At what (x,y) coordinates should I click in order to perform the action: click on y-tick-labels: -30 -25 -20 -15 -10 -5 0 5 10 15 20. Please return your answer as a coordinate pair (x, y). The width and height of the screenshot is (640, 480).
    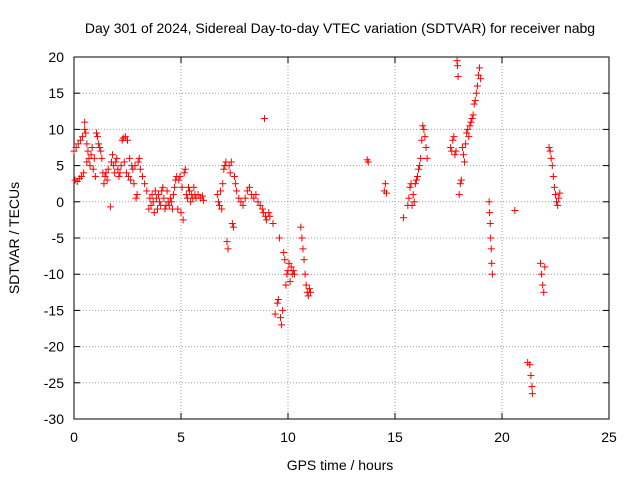
    Looking at the image, I should click on (54, 238).